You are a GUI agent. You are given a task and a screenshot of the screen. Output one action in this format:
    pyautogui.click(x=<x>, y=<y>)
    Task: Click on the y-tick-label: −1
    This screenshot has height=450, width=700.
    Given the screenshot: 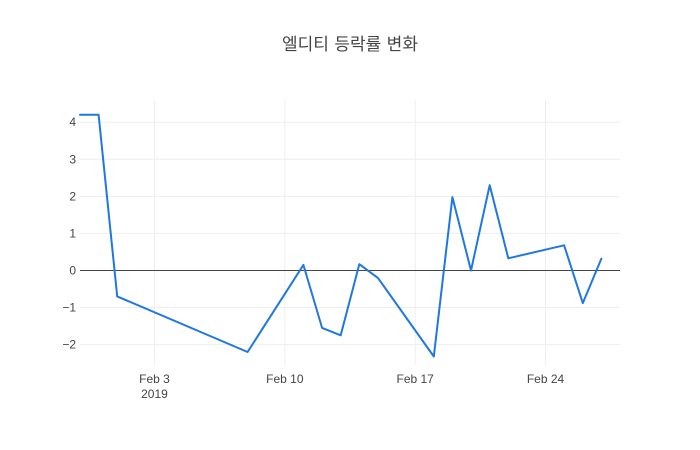 What is the action you would take?
    pyautogui.click(x=69, y=308)
    